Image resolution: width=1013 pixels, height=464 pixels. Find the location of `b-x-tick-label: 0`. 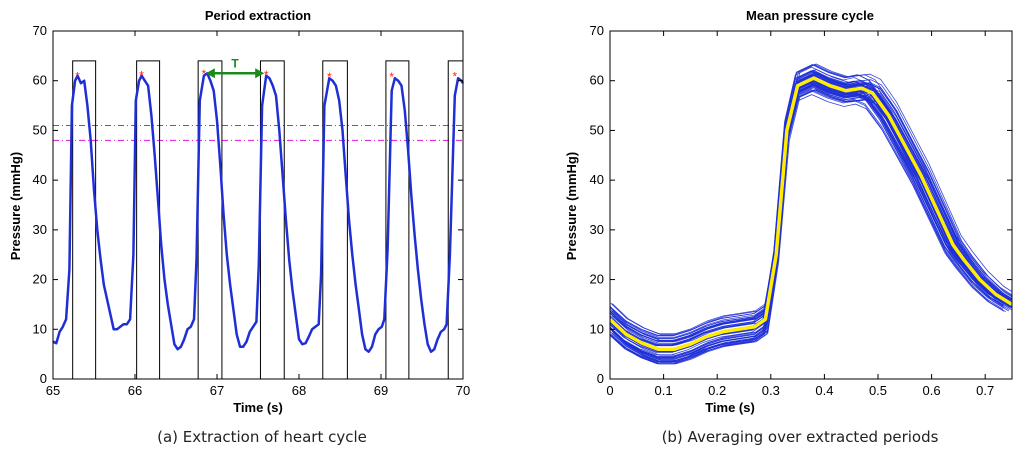

b-x-tick-label: 0 is located at coordinates (609, 390).